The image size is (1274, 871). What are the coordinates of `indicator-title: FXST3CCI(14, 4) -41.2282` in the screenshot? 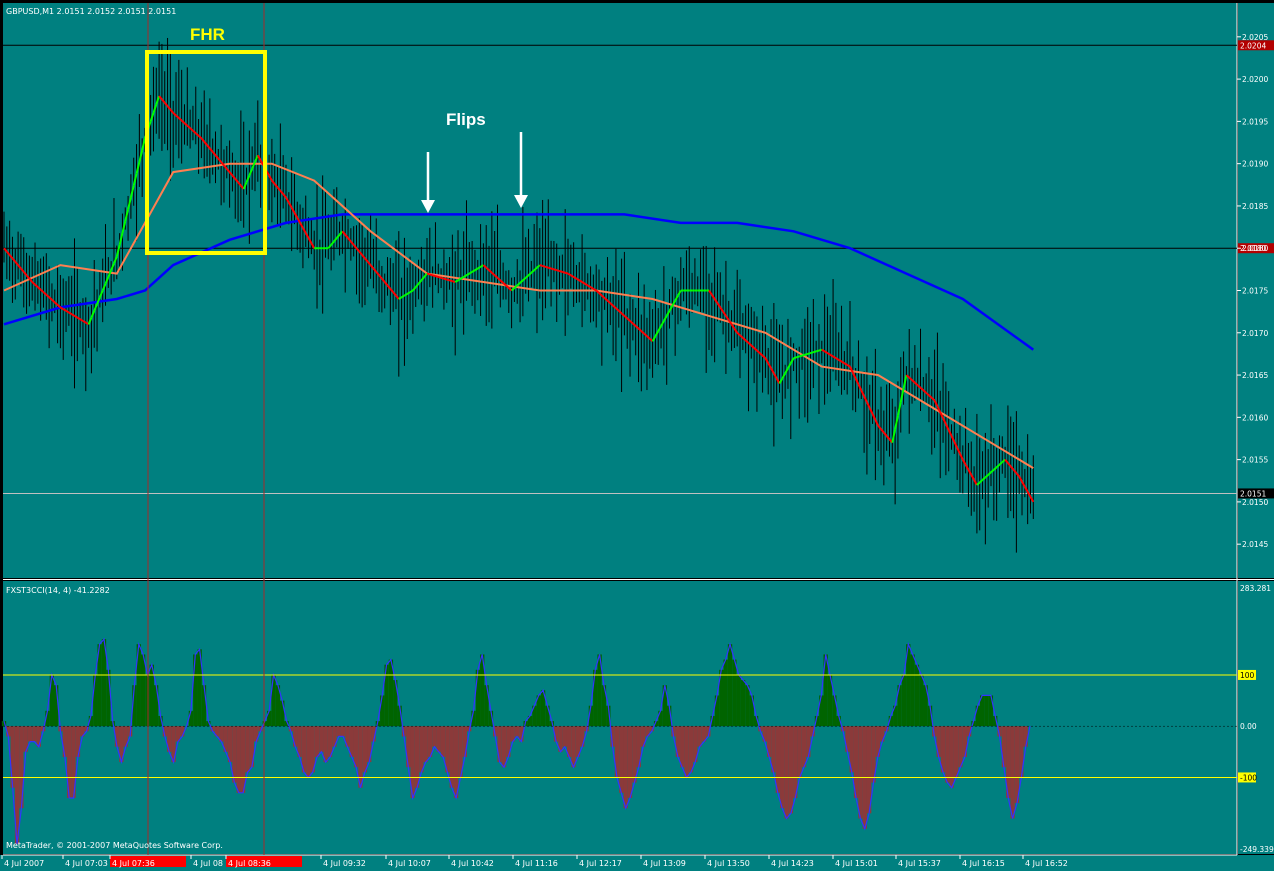 It's located at (58, 590).